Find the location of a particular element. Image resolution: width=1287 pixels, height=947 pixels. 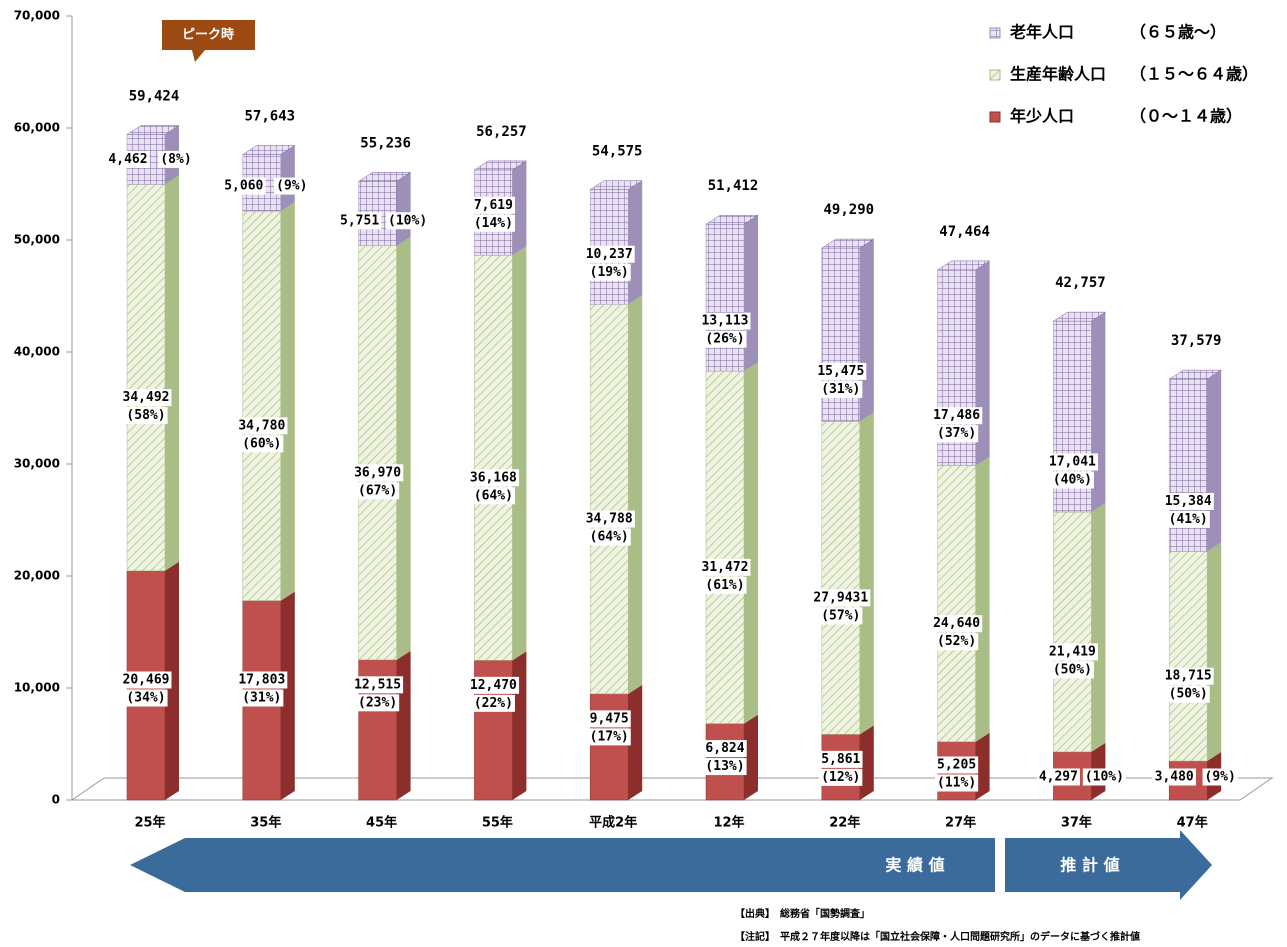

data-label: (41%) is located at coordinates (1188, 519).